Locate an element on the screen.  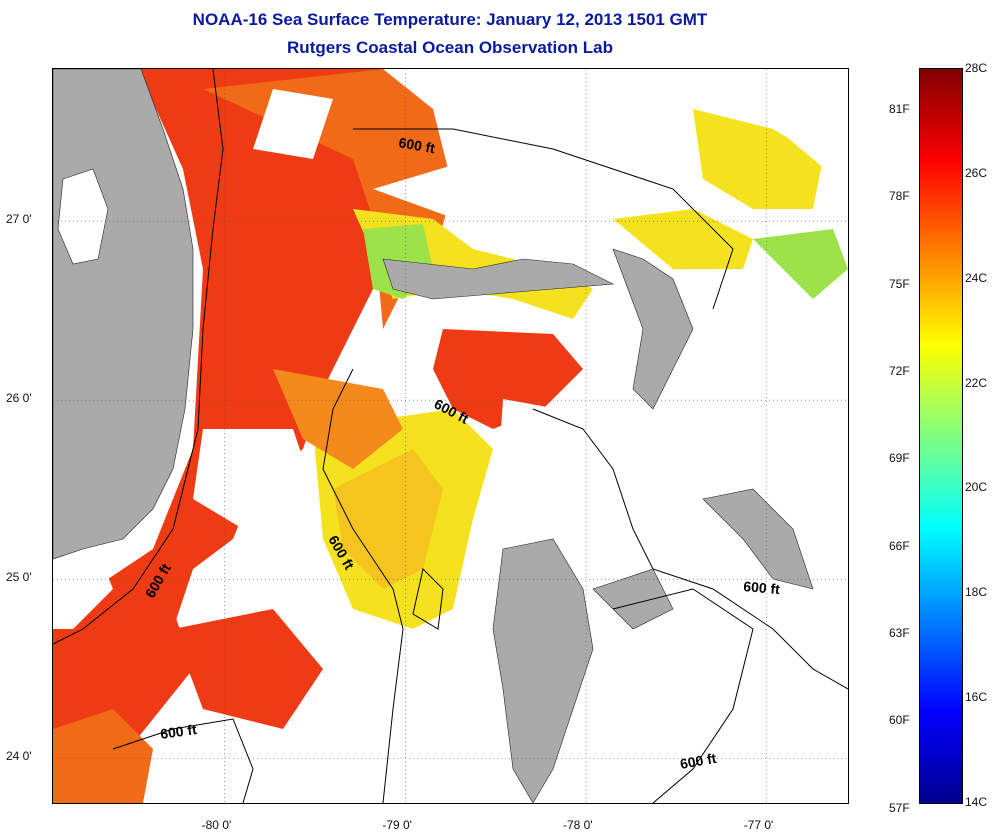
colorbar-fahrenheit-label: 63F is located at coordinates (899, 633).